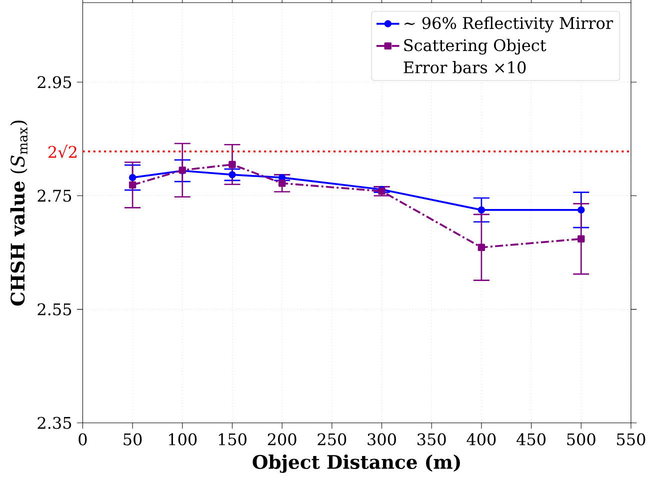 The image size is (655, 487). I want to click on x-tick-label: 200, so click(282, 439).